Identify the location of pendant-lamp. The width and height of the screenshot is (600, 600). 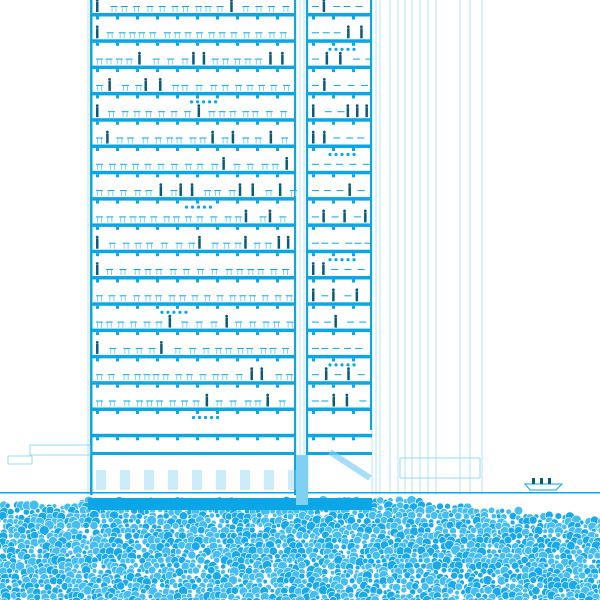
(211, 417).